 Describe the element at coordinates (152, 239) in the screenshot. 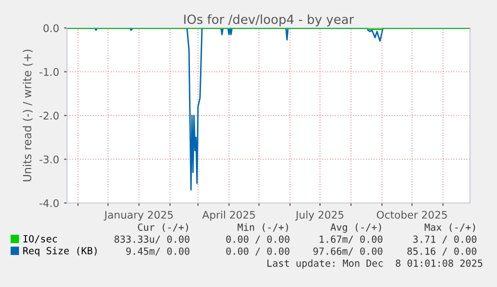

I see `text: 833.33u/ 0.00` at that location.